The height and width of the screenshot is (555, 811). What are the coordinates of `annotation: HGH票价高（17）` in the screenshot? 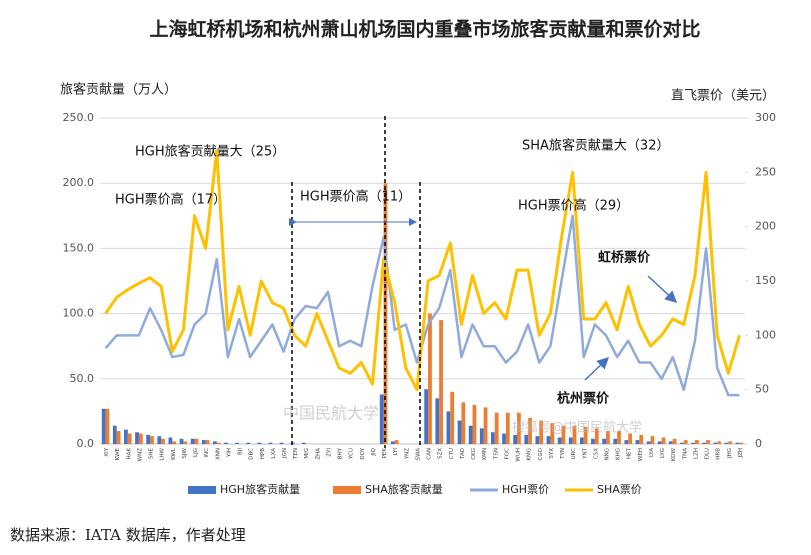 It's located at (170, 200).